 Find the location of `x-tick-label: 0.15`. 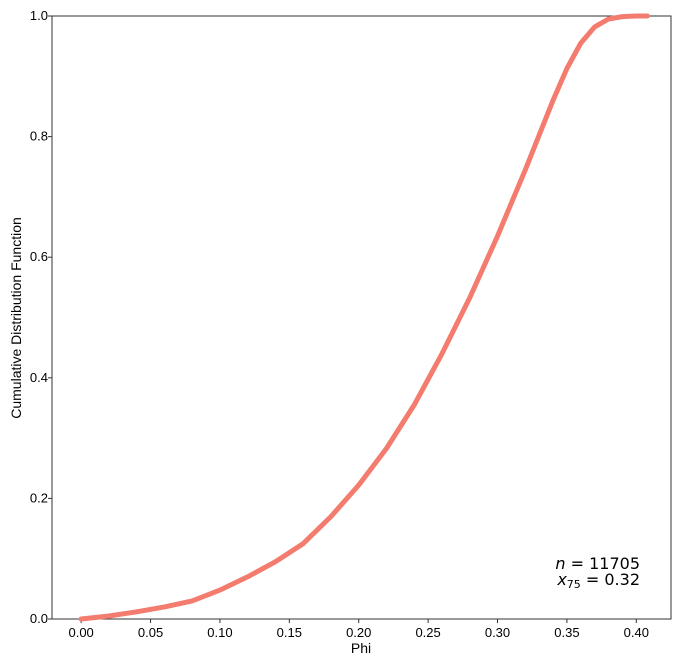

x-tick-label: 0.15 is located at coordinates (289, 632).